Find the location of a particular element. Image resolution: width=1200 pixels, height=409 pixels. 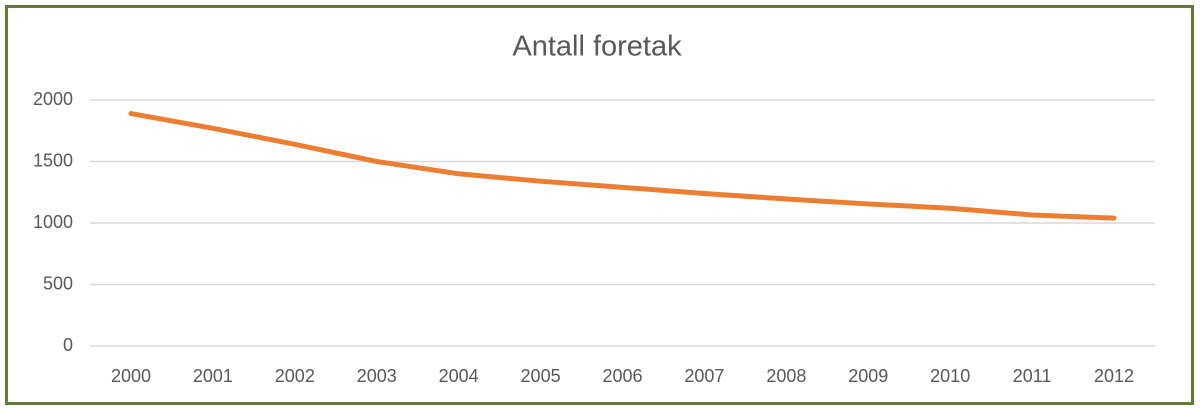

y-tick-label: 500 is located at coordinates (58, 283).